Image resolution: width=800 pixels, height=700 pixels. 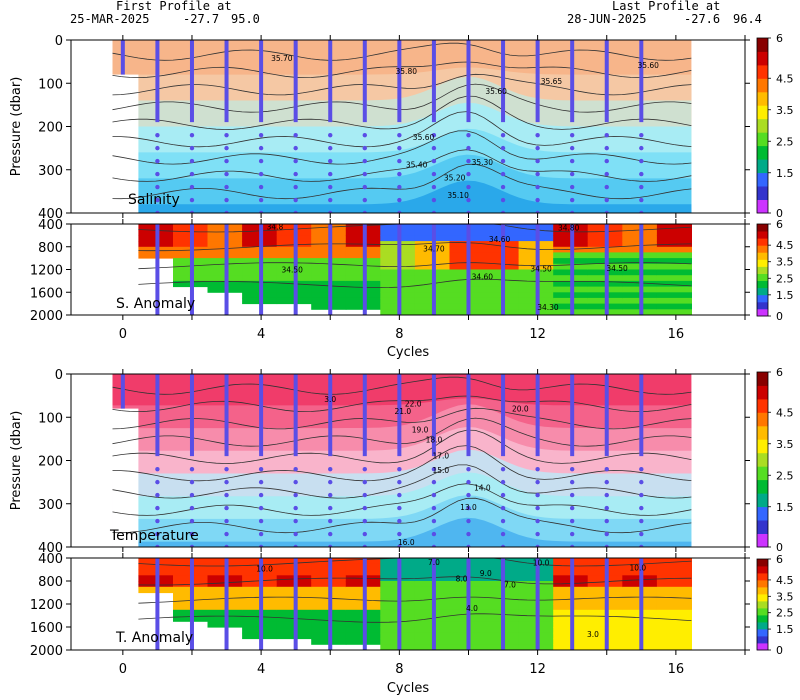 I want to click on last-profile-lon: 96.4, so click(x=747, y=19).